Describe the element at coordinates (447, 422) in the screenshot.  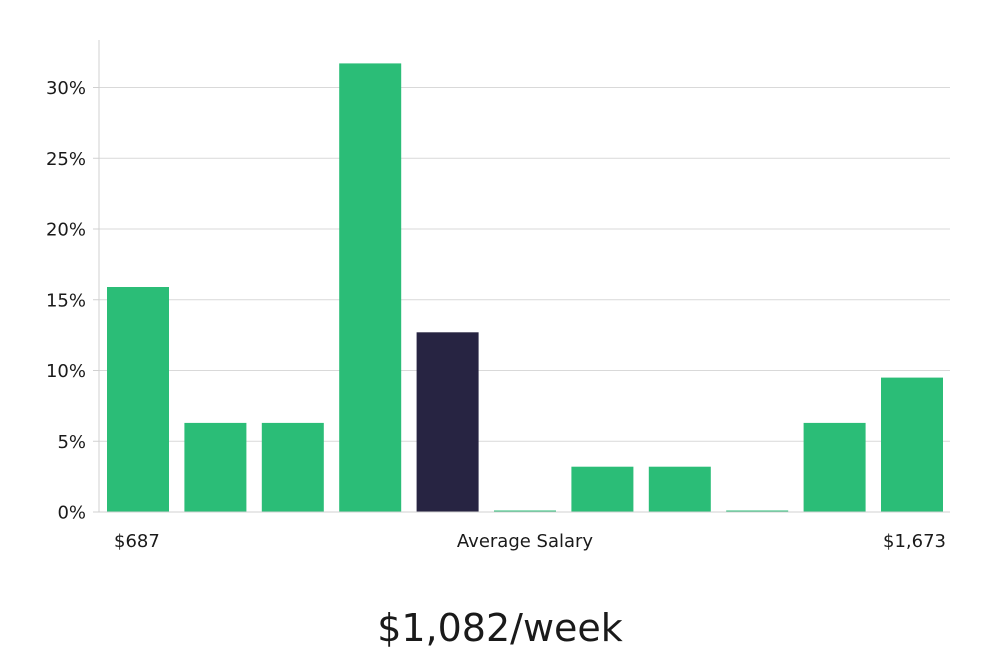
I see `bar-average-salary` at that location.